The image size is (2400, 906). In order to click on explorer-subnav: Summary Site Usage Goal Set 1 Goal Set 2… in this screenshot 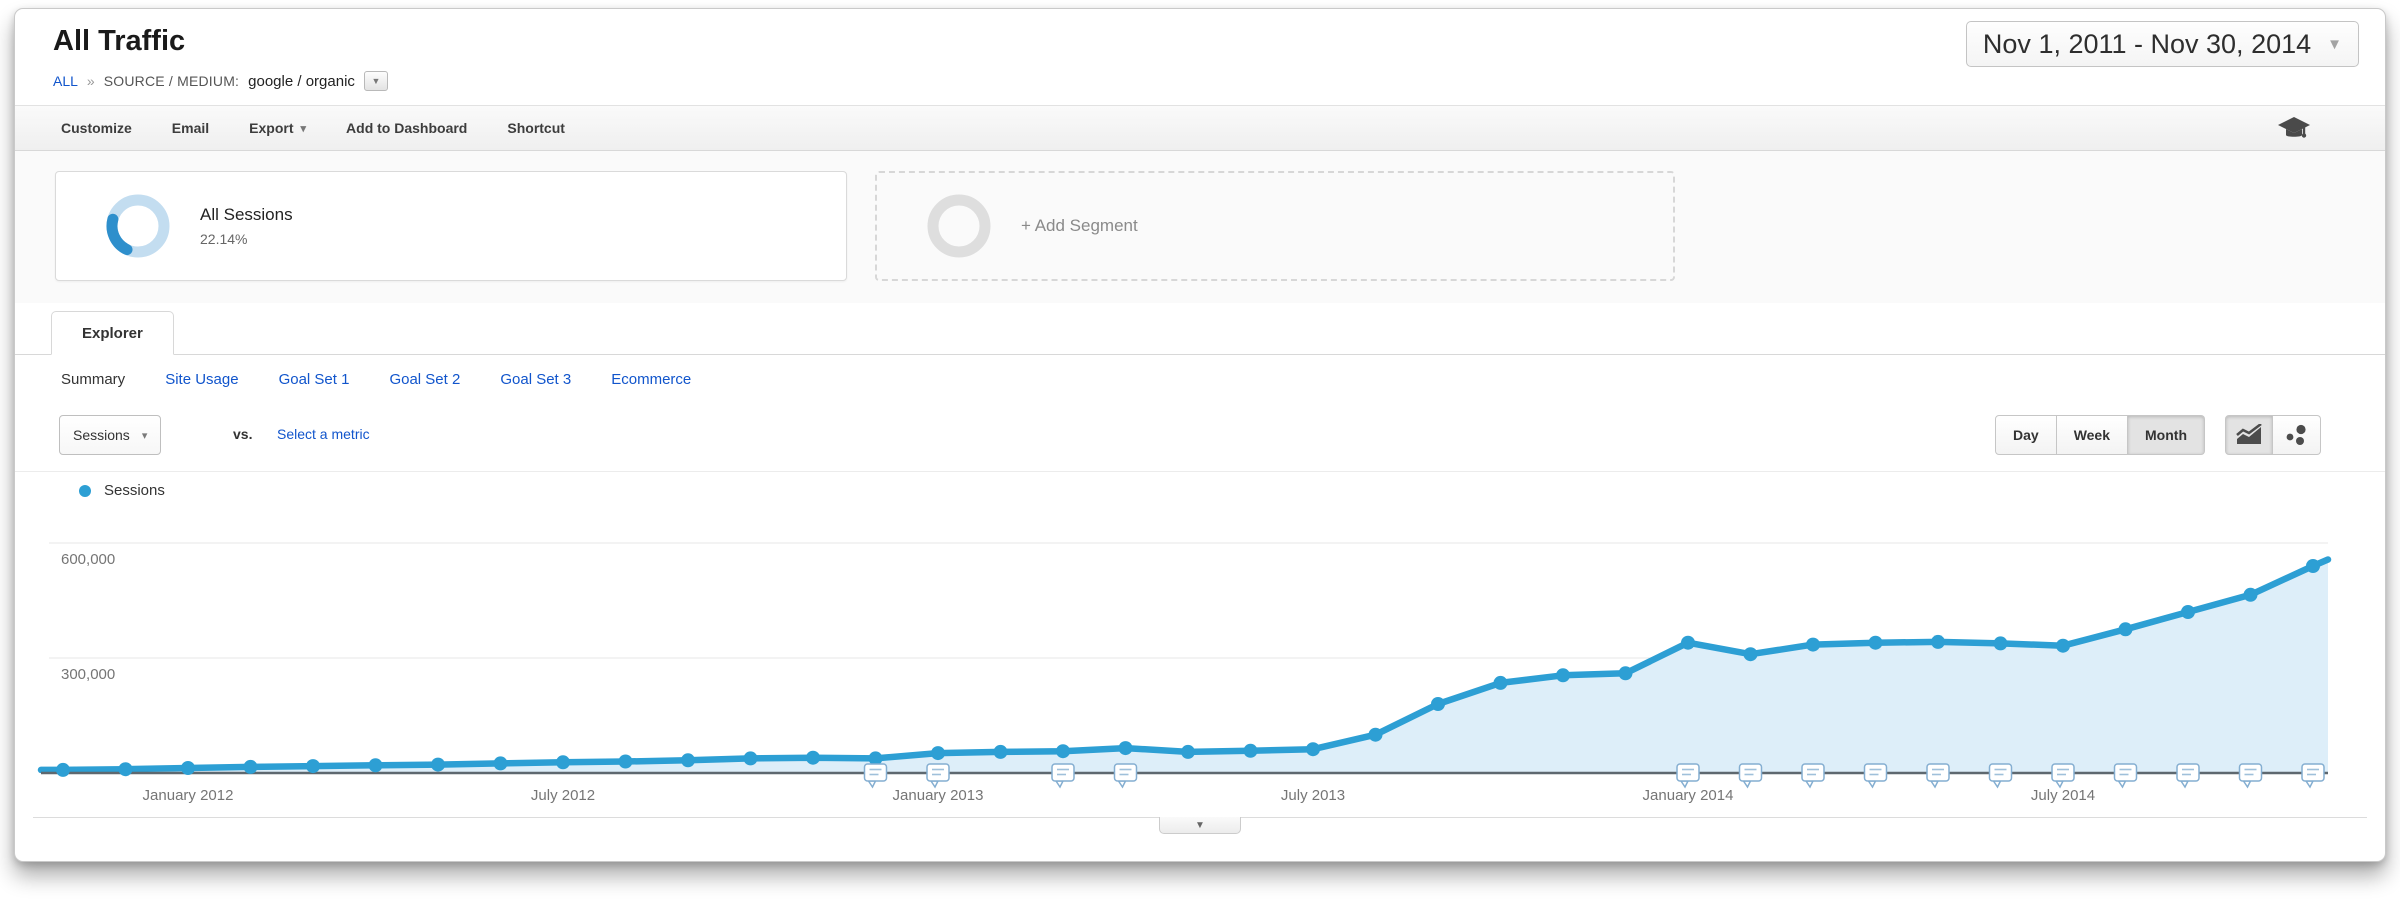, I will do `click(1200, 377)`.